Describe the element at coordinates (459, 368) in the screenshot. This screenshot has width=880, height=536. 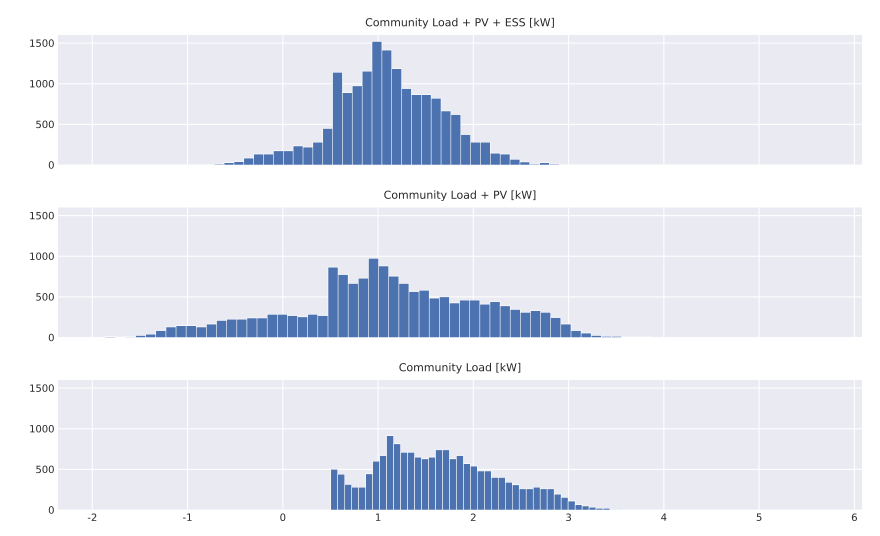
I see `chart-title: Community Load [kW]` at that location.